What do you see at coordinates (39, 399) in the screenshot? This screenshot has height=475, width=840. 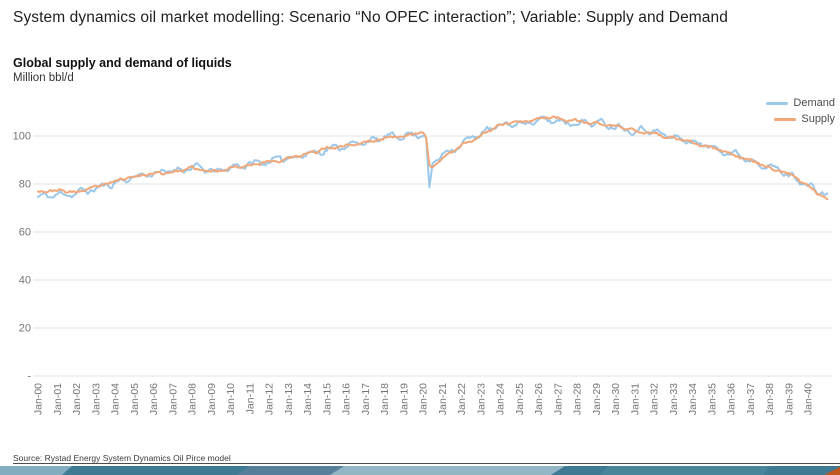 I see `x-tick-label: Jan-00` at bounding box center [39, 399].